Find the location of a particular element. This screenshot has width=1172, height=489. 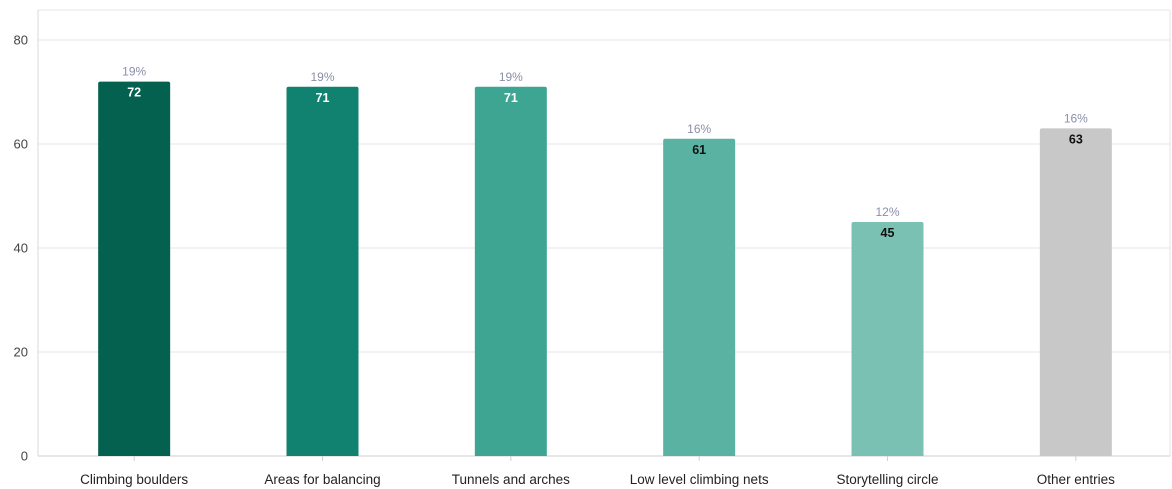

value-label: 63 is located at coordinates (1076, 139).